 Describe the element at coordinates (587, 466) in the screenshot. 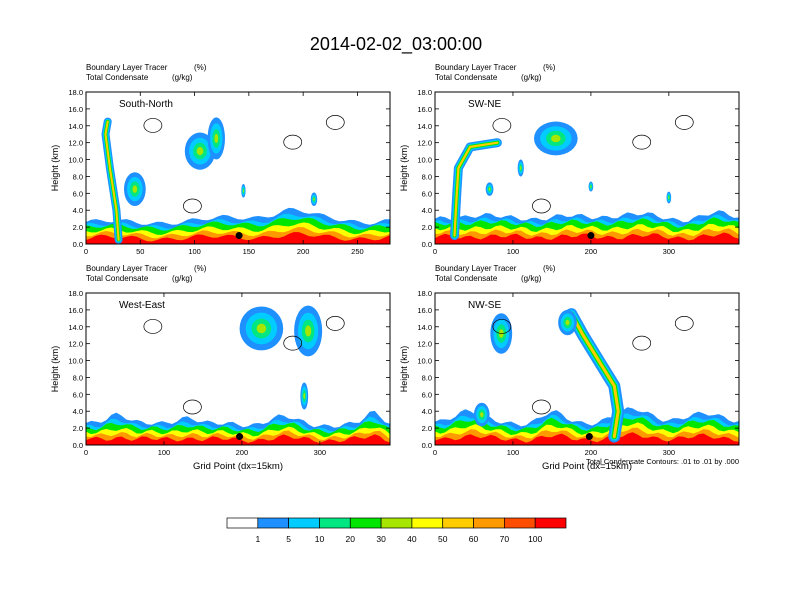

I see `x-axis-label: Grid Point (dx=15km)` at that location.